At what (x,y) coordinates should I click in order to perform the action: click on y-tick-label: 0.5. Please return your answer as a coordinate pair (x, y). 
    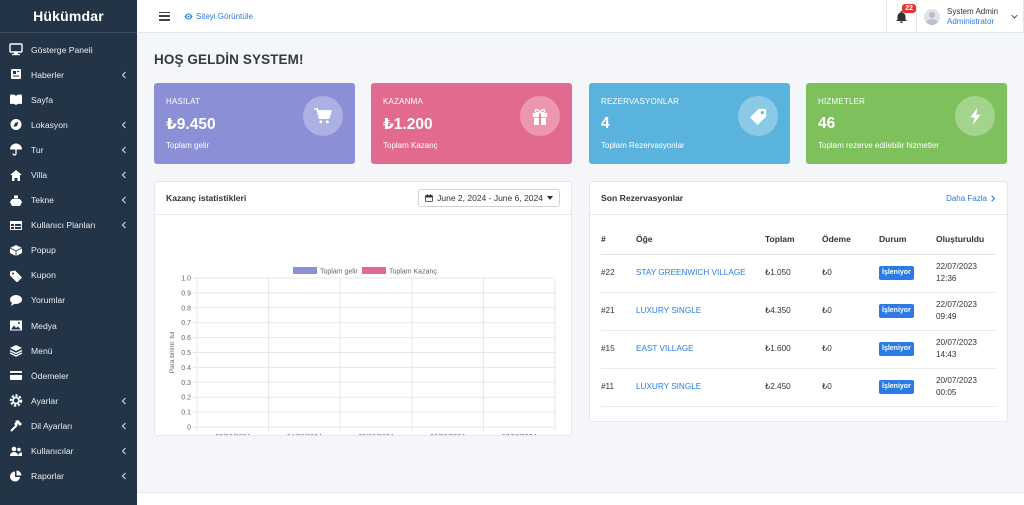
    Looking at the image, I should click on (186, 353).